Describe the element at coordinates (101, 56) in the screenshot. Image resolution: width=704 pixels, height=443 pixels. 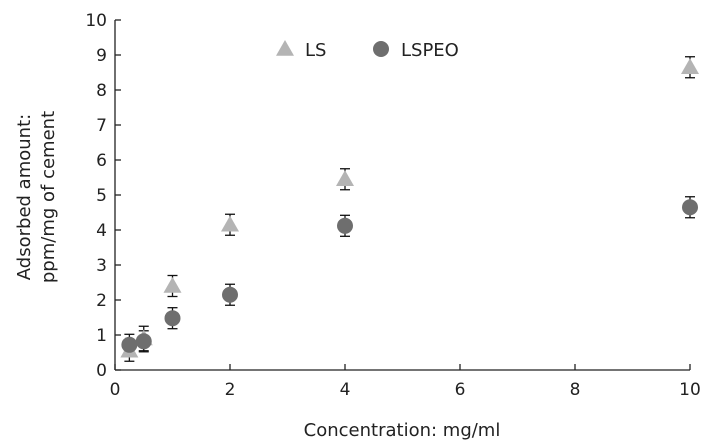
I see `y-tick-label: 9` at that location.